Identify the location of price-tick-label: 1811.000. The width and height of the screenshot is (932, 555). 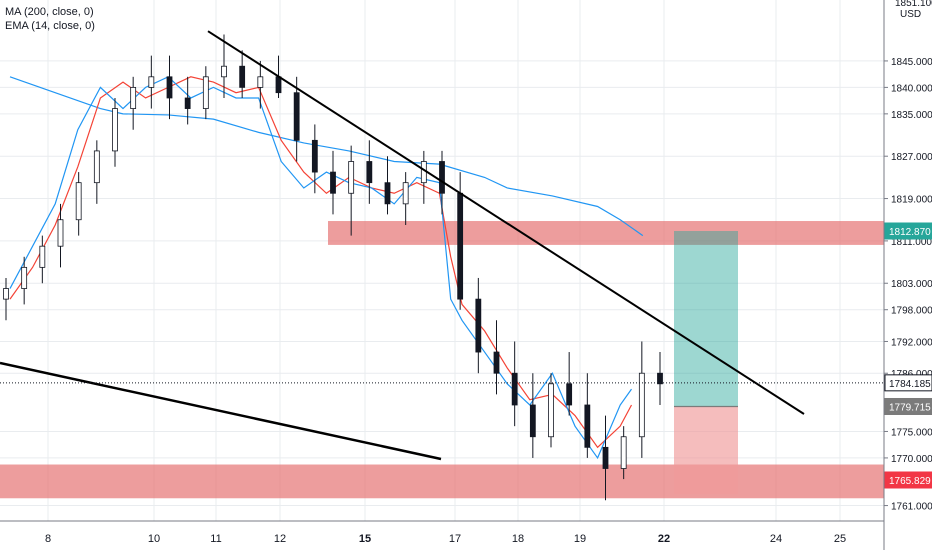
(911, 242).